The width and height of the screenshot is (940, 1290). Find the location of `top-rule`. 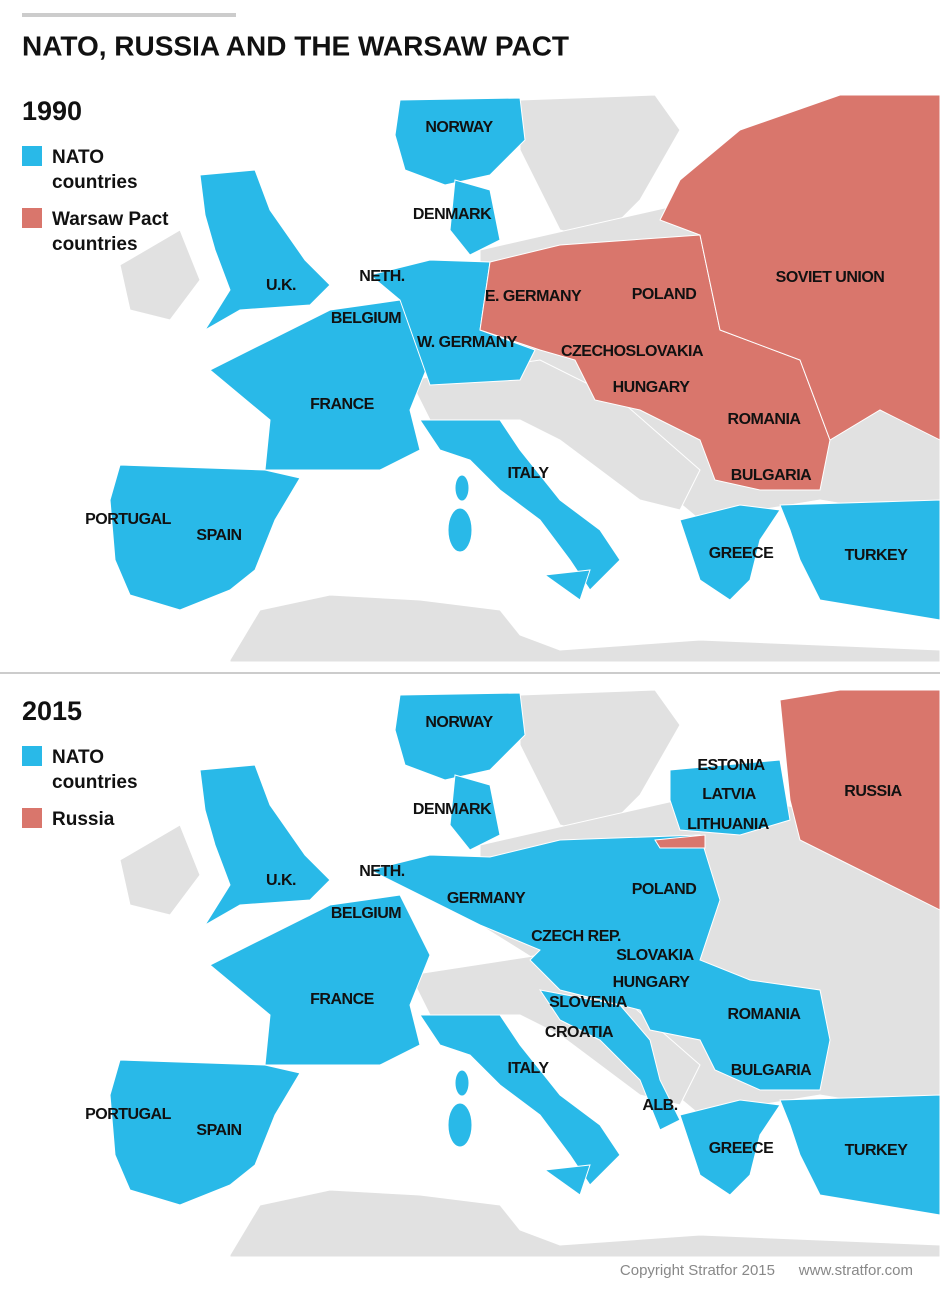

top-rule is located at coordinates (129, 15).